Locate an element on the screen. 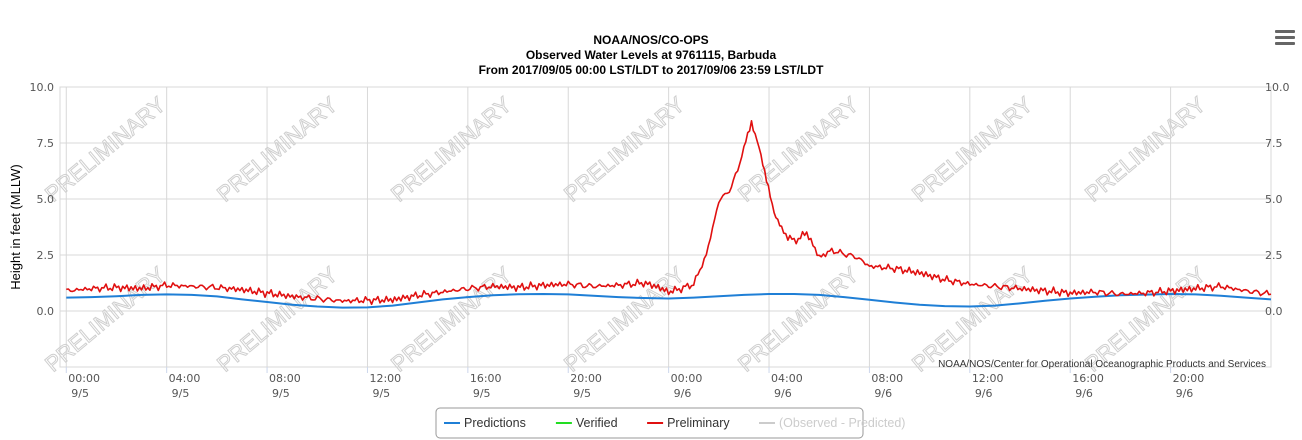 This screenshot has width=1302, height=440. y-axis-right-ticks: 10.0 7.5 5.0 2.5 0.0 is located at coordinates (1277, 199).